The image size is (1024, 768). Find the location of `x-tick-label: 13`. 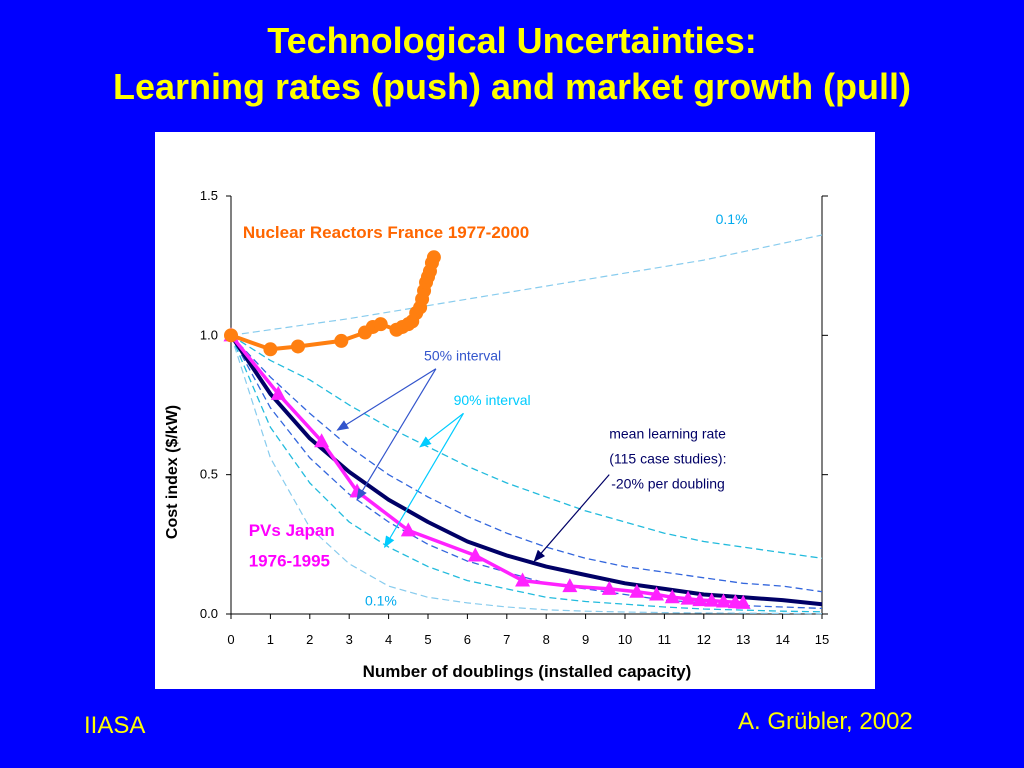

x-tick-label: 13 is located at coordinates (743, 639).